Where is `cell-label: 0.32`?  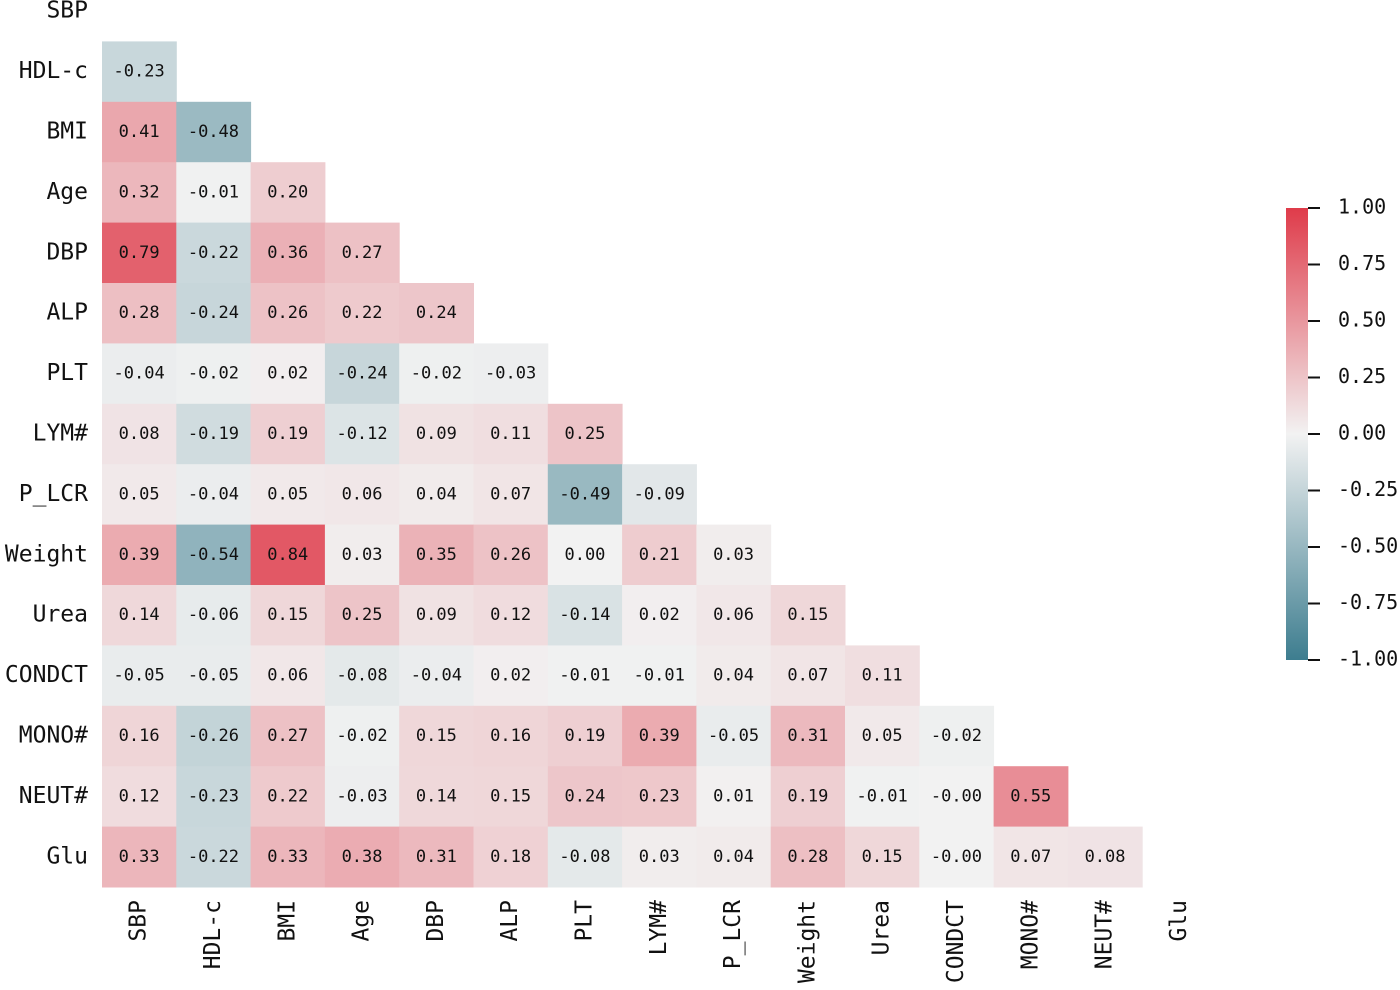 cell-label: 0.32 is located at coordinates (139, 192).